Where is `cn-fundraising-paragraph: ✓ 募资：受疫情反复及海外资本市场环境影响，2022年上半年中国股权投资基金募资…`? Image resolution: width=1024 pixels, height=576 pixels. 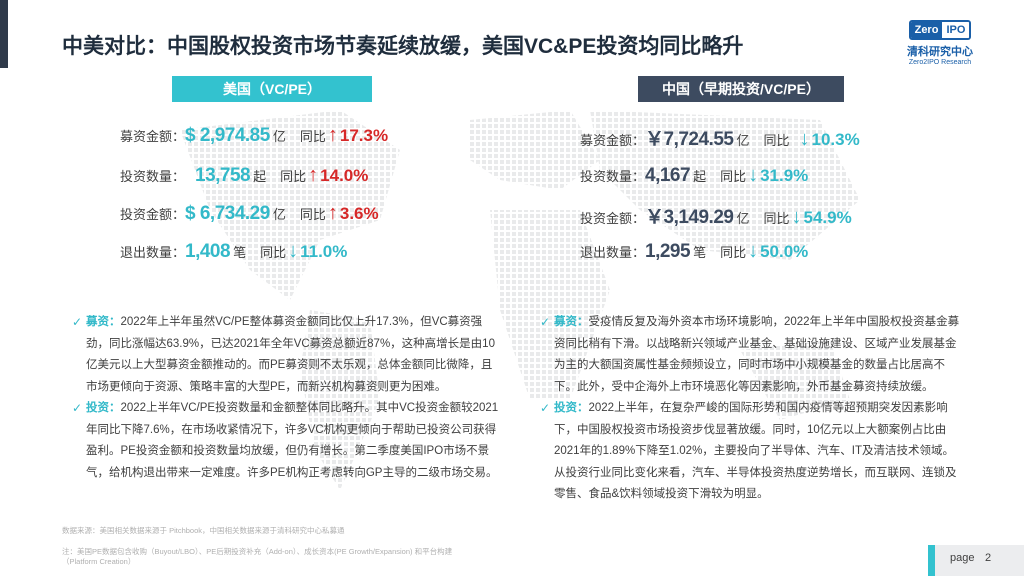 cn-fundraising-paragraph: ✓ 募资：受疫情反复及海外资本市场环境影响，2022年上半年中国股权投资基金募资… is located at coordinates (752, 355).